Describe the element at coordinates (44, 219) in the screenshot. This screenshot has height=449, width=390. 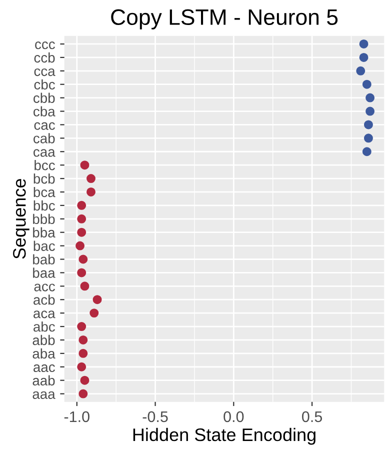
I see `y-tick-label: bbb` at that location.